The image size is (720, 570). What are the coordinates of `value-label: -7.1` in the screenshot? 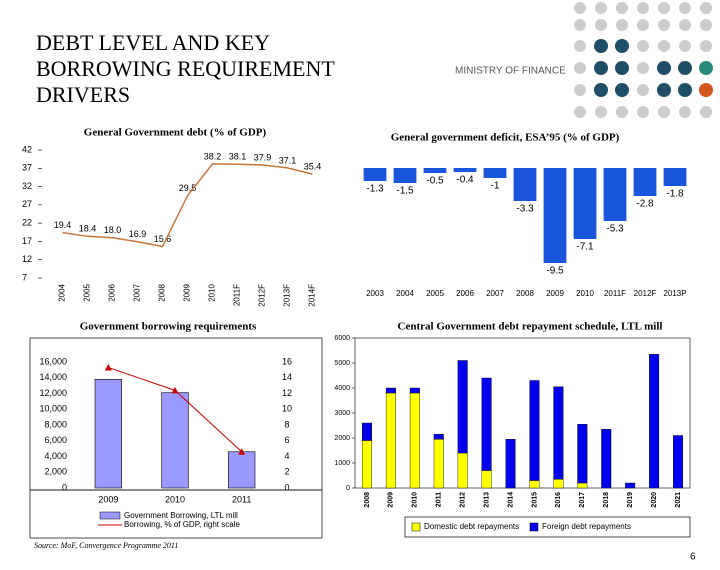 It's located at (585, 247).